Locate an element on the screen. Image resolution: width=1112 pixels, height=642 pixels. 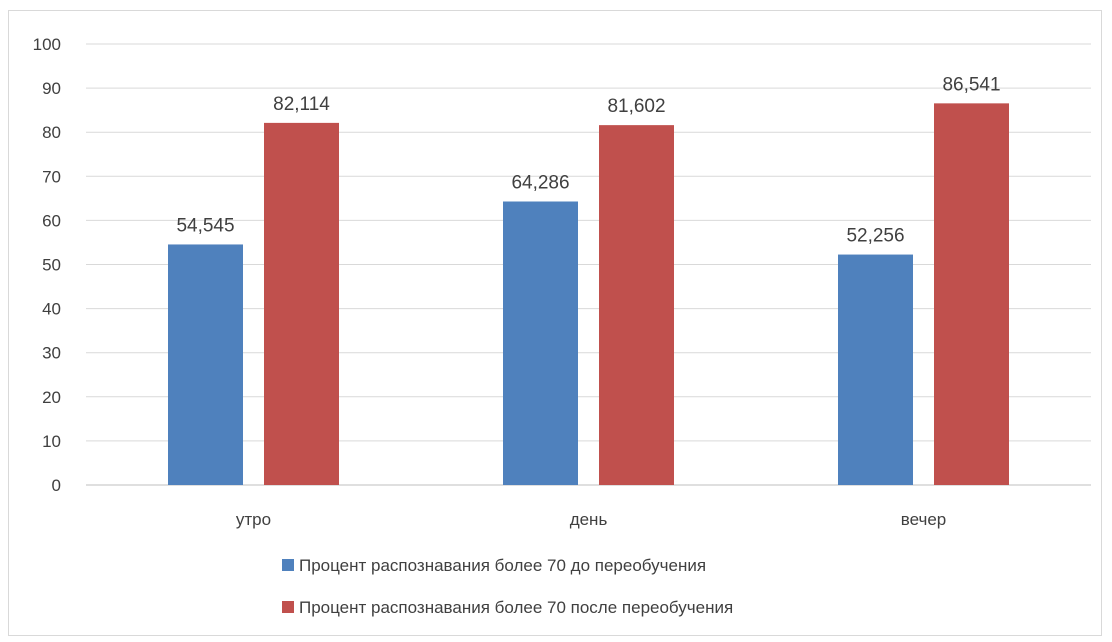
y-tick-label: 30 is located at coordinates (51, 353).